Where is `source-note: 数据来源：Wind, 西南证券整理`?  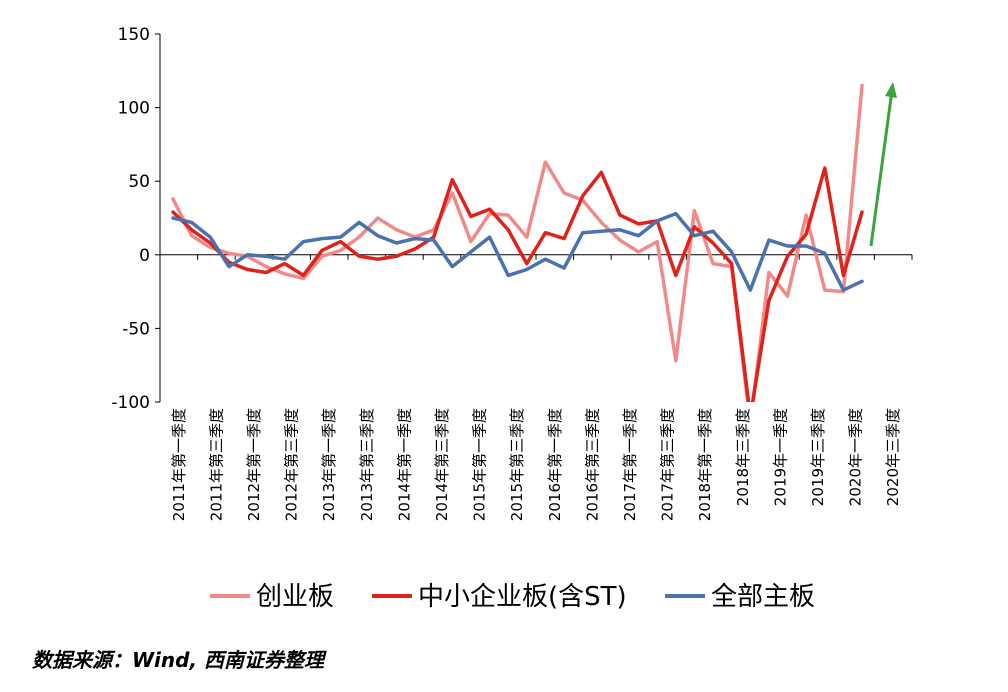 source-note: 数据来源：Wind, 西南证券整理 is located at coordinates (178, 660).